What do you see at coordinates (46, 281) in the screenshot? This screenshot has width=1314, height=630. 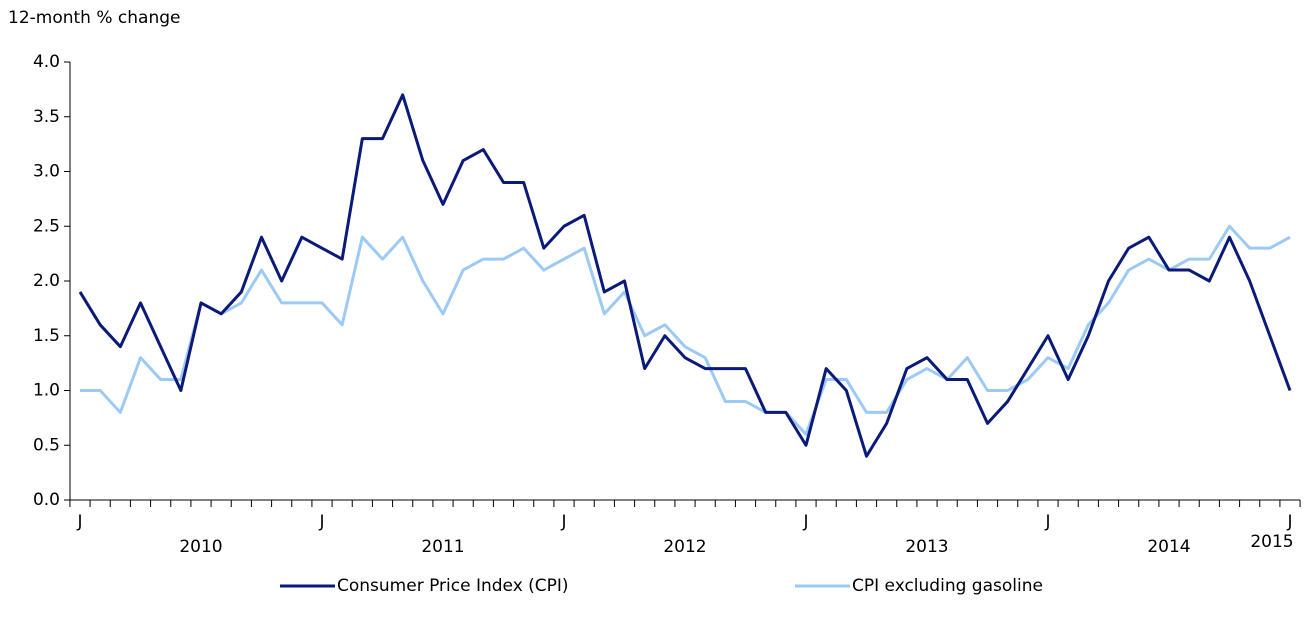 I see `y-tick-label: 2.0` at bounding box center [46, 281].